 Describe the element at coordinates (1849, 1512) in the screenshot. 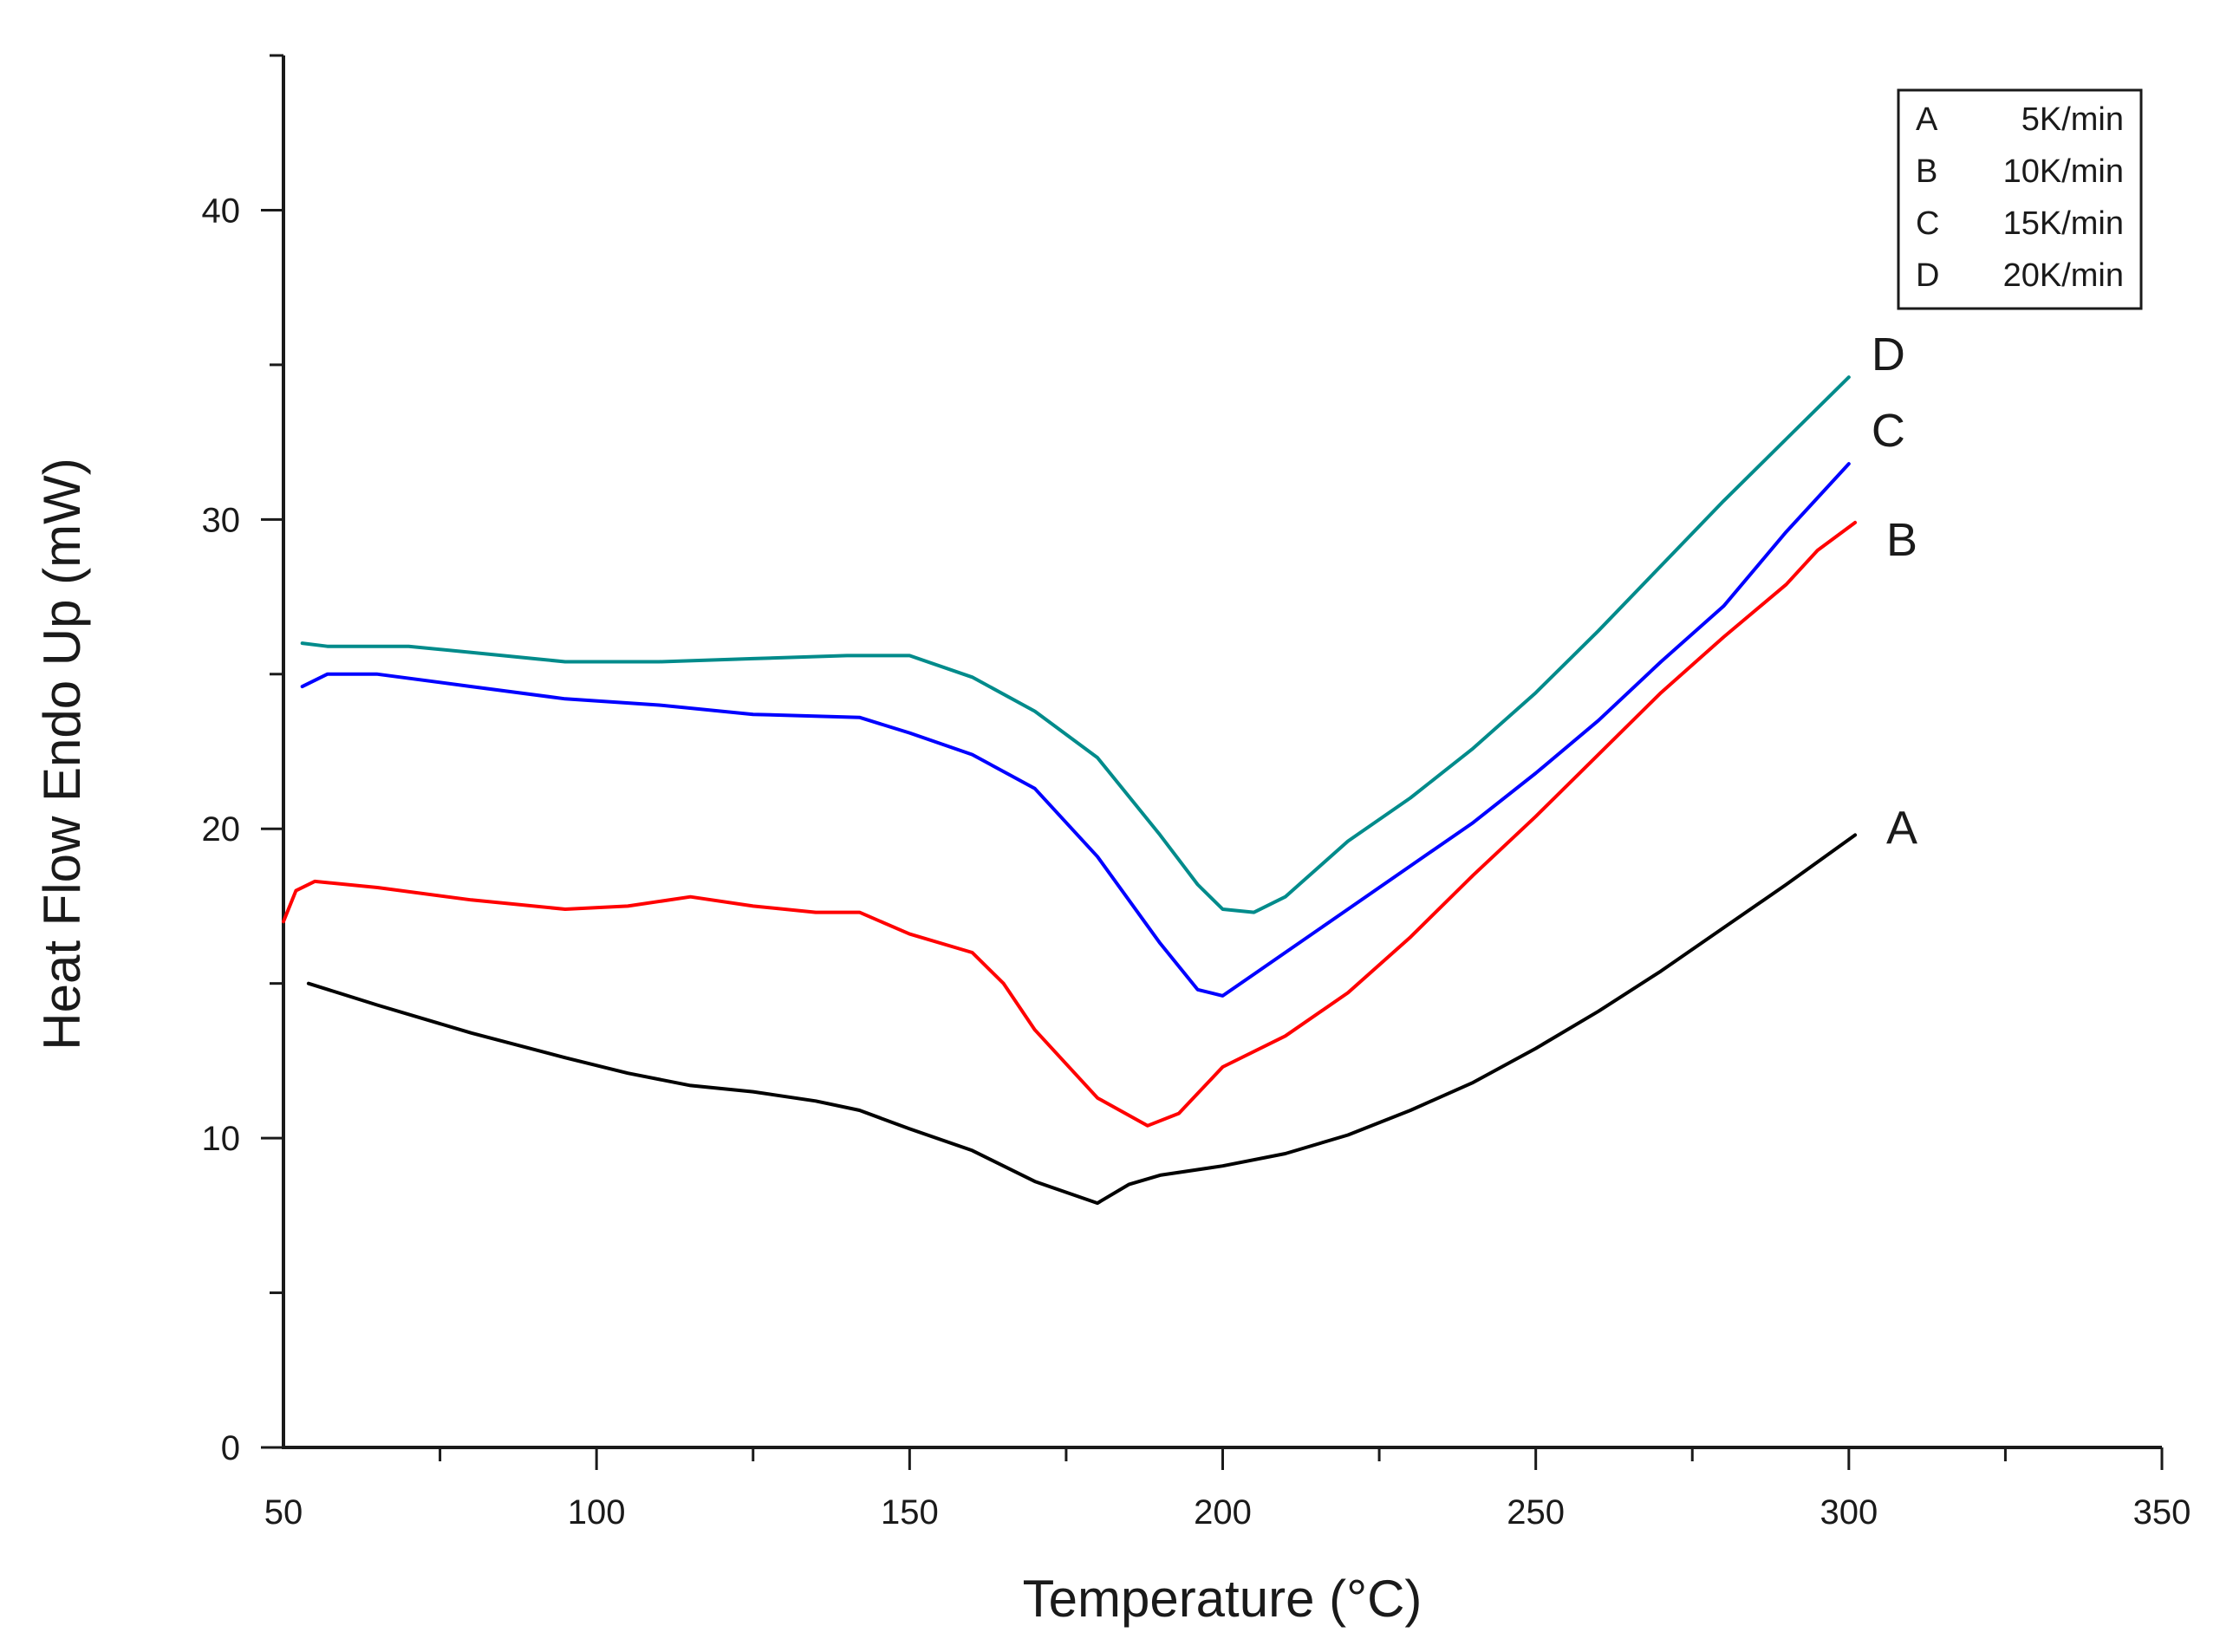

I see `x-tick-label: 300` at that location.